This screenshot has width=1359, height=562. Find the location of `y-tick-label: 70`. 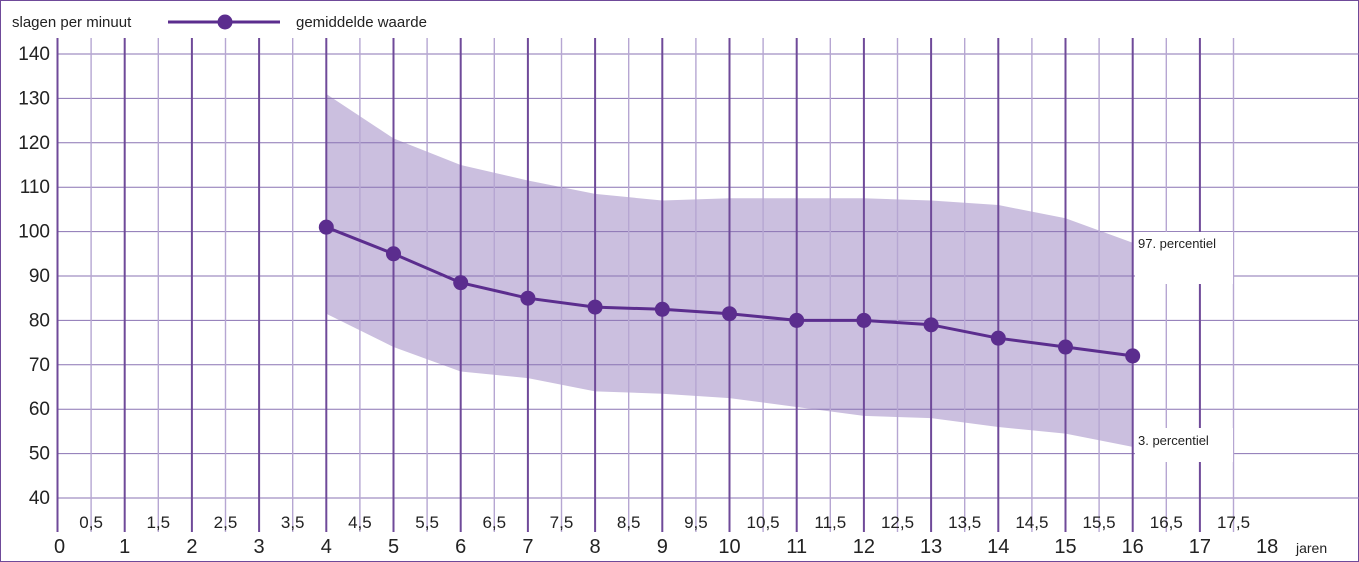

y-tick-label: 70 is located at coordinates (39, 365).